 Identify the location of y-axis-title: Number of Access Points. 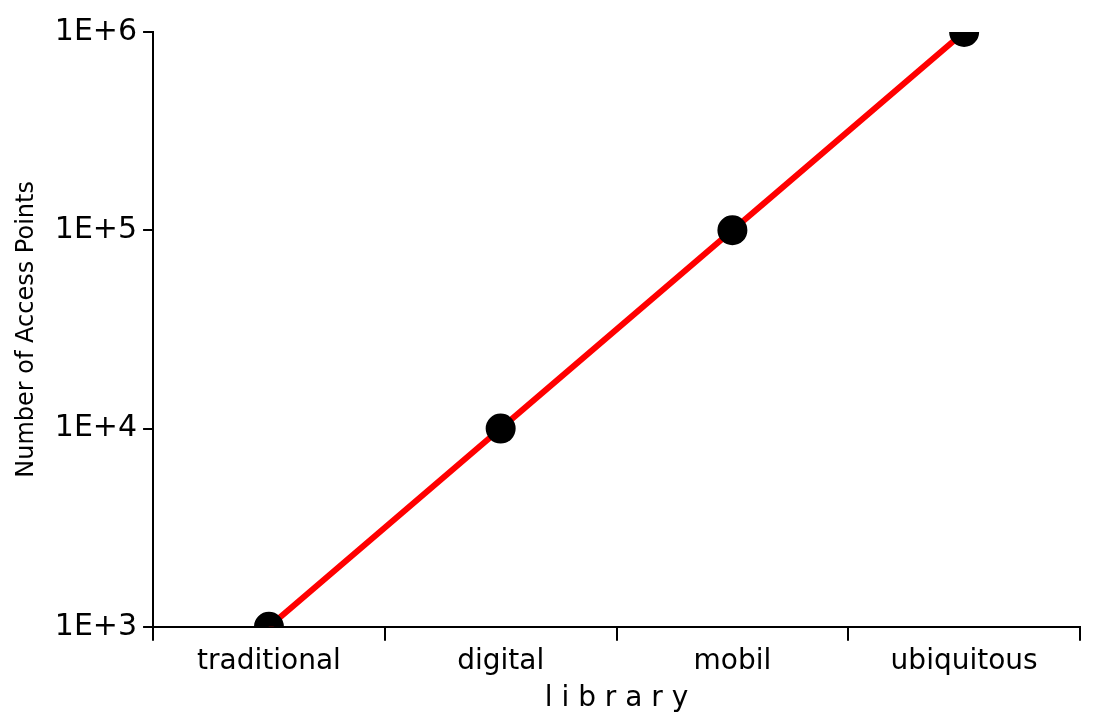
(24, 329).